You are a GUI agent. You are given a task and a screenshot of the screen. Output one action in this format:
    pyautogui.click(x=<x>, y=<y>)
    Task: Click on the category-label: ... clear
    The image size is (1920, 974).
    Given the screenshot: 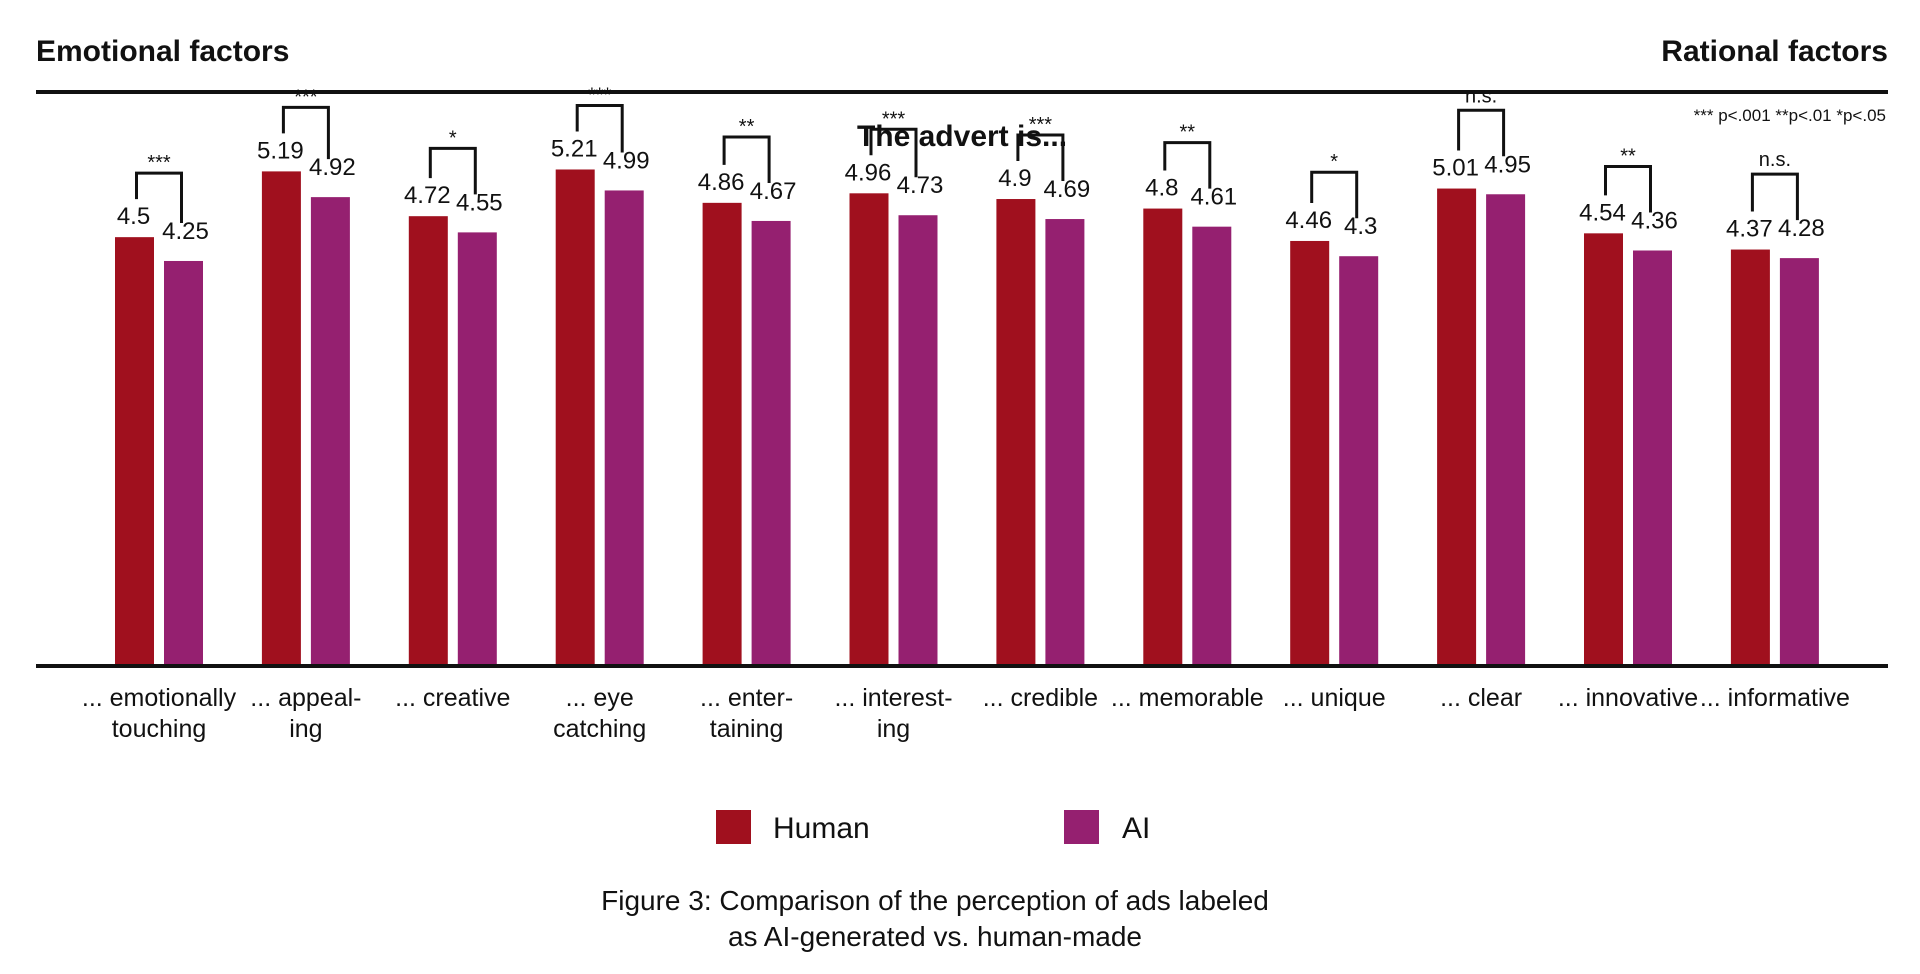 What is the action you would take?
    pyautogui.click(x=1481, y=698)
    